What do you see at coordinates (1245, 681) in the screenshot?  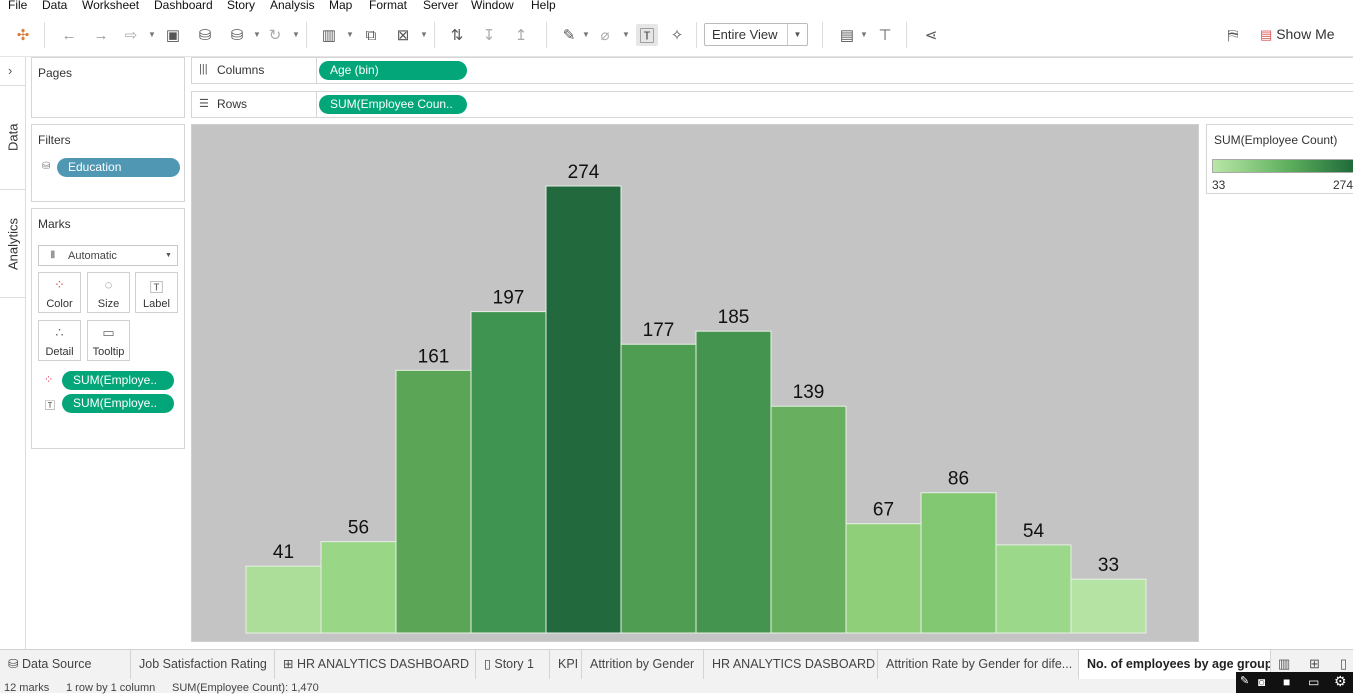 I see `pencil-icon: ✎` at bounding box center [1245, 681].